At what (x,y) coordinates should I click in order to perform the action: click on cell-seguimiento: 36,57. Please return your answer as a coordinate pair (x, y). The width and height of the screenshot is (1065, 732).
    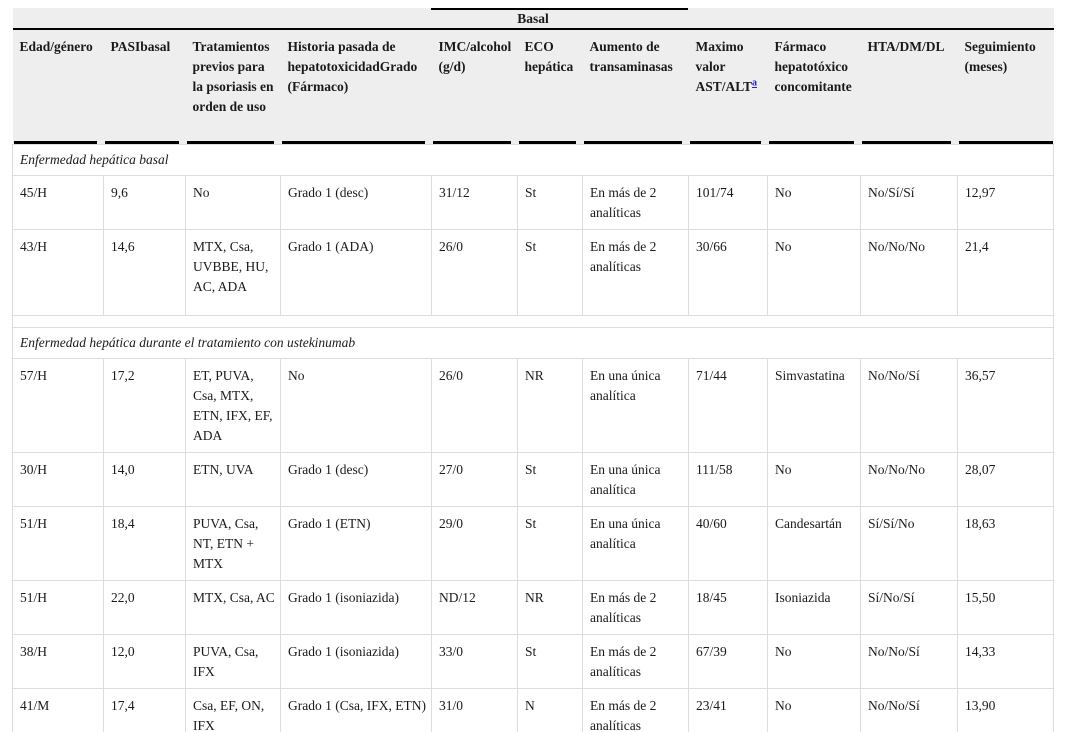
    Looking at the image, I should click on (1005, 405).